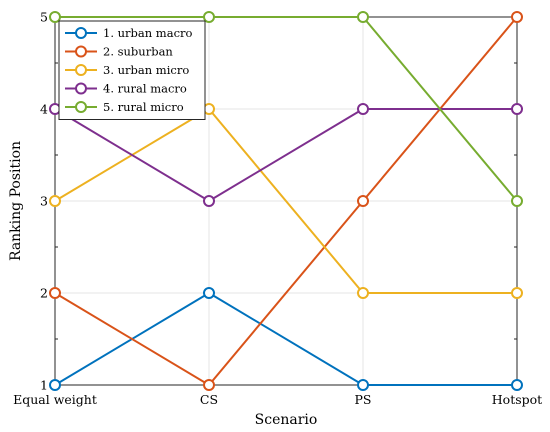  Describe the element at coordinates (145, 89) in the screenshot. I see `legend-label: 4. rural macro` at that location.